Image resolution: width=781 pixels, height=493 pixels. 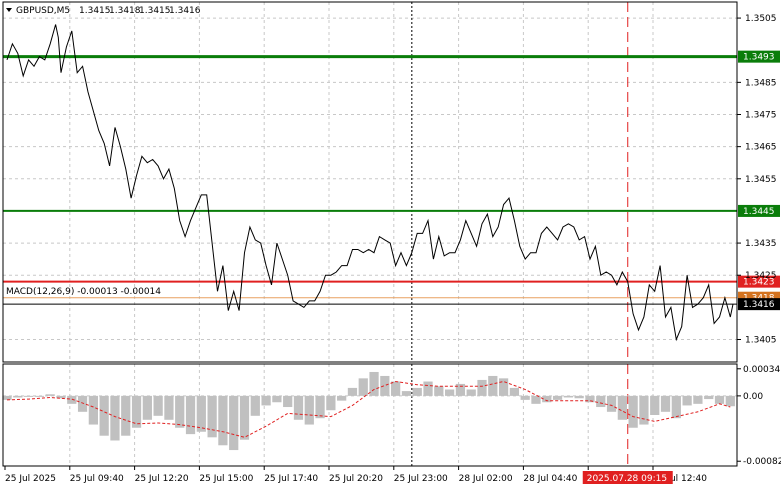 What do you see at coordinates (97, 479) in the screenshot?
I see `x-tick-label: 25 Jul 09:40` at bounding box center [97, 479].